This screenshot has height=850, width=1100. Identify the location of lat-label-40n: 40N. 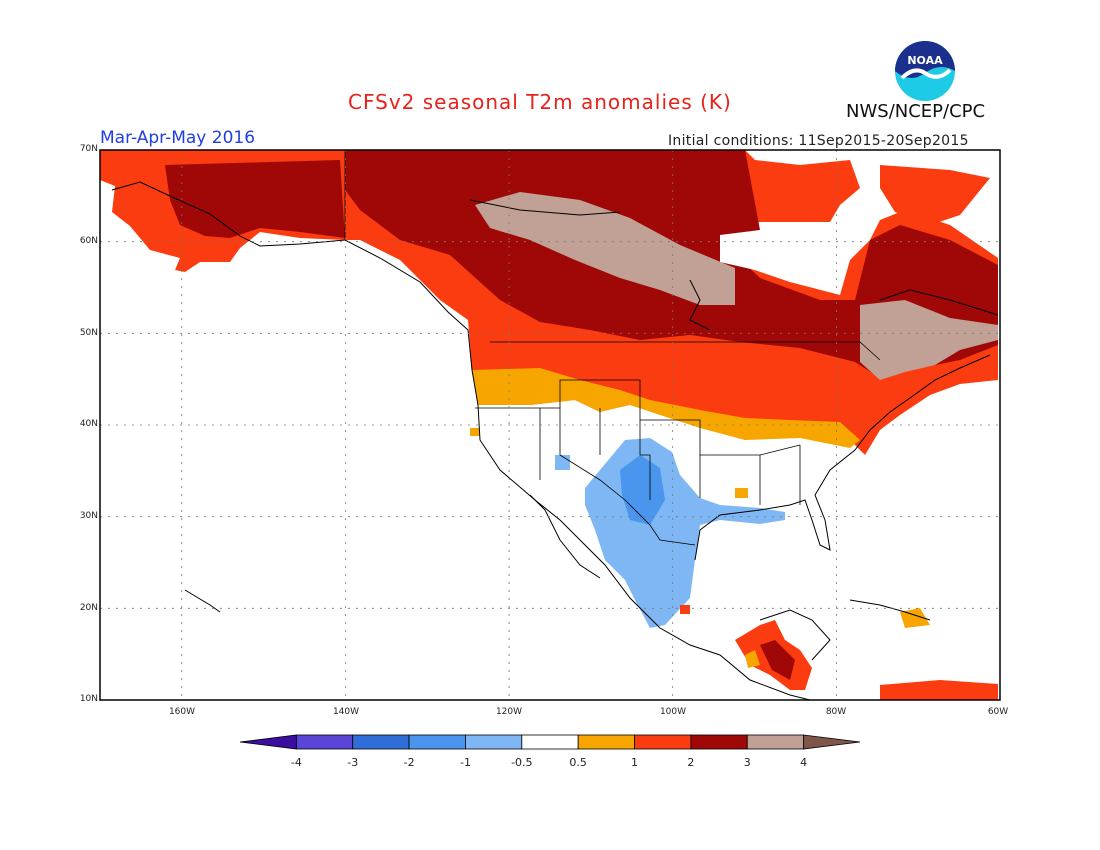
(88, 424).